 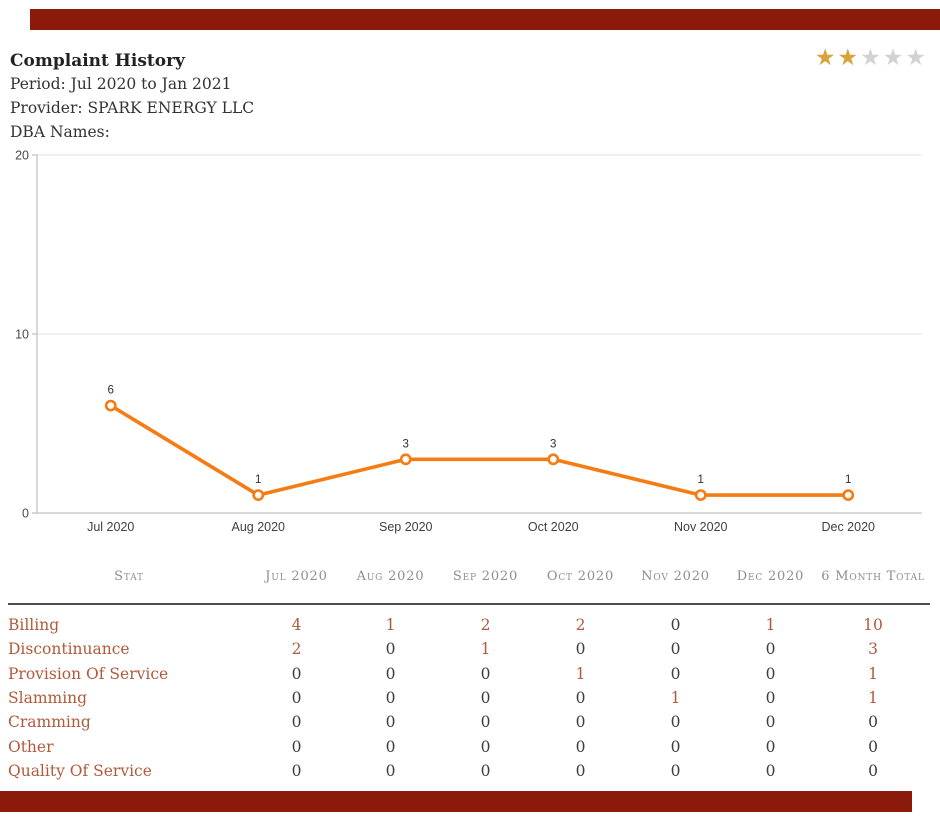 What do you see at coordinates (474, 771) in the screenshot?
I see `table-row: Quality Of Service 0 0 0 0 0 0 0` at bounding box center [474, 771].